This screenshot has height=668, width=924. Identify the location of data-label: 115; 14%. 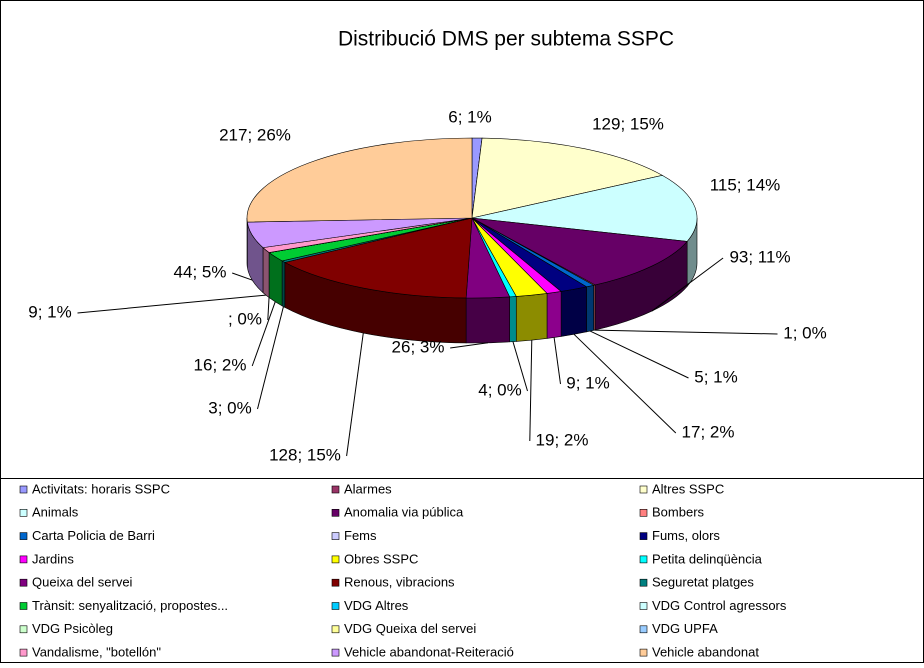
(745, 184).